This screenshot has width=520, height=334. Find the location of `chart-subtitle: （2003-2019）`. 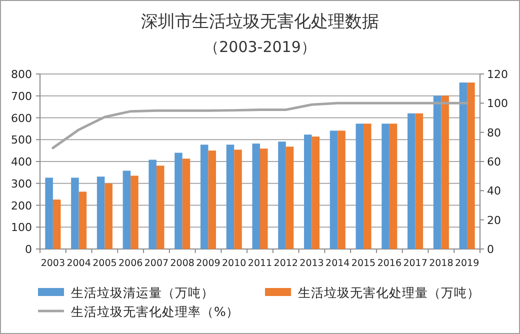

chart-subtitle: （2003-2019） is located at coordinates (260, 47).